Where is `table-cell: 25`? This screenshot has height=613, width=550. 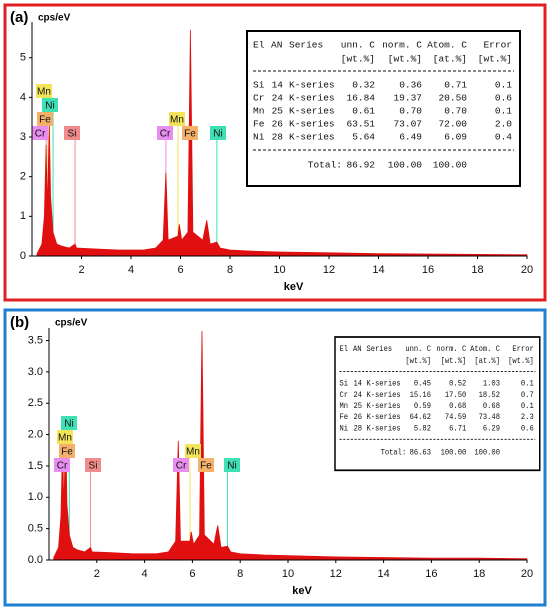 table-cell: 25 is located at coordinates (278, 111).